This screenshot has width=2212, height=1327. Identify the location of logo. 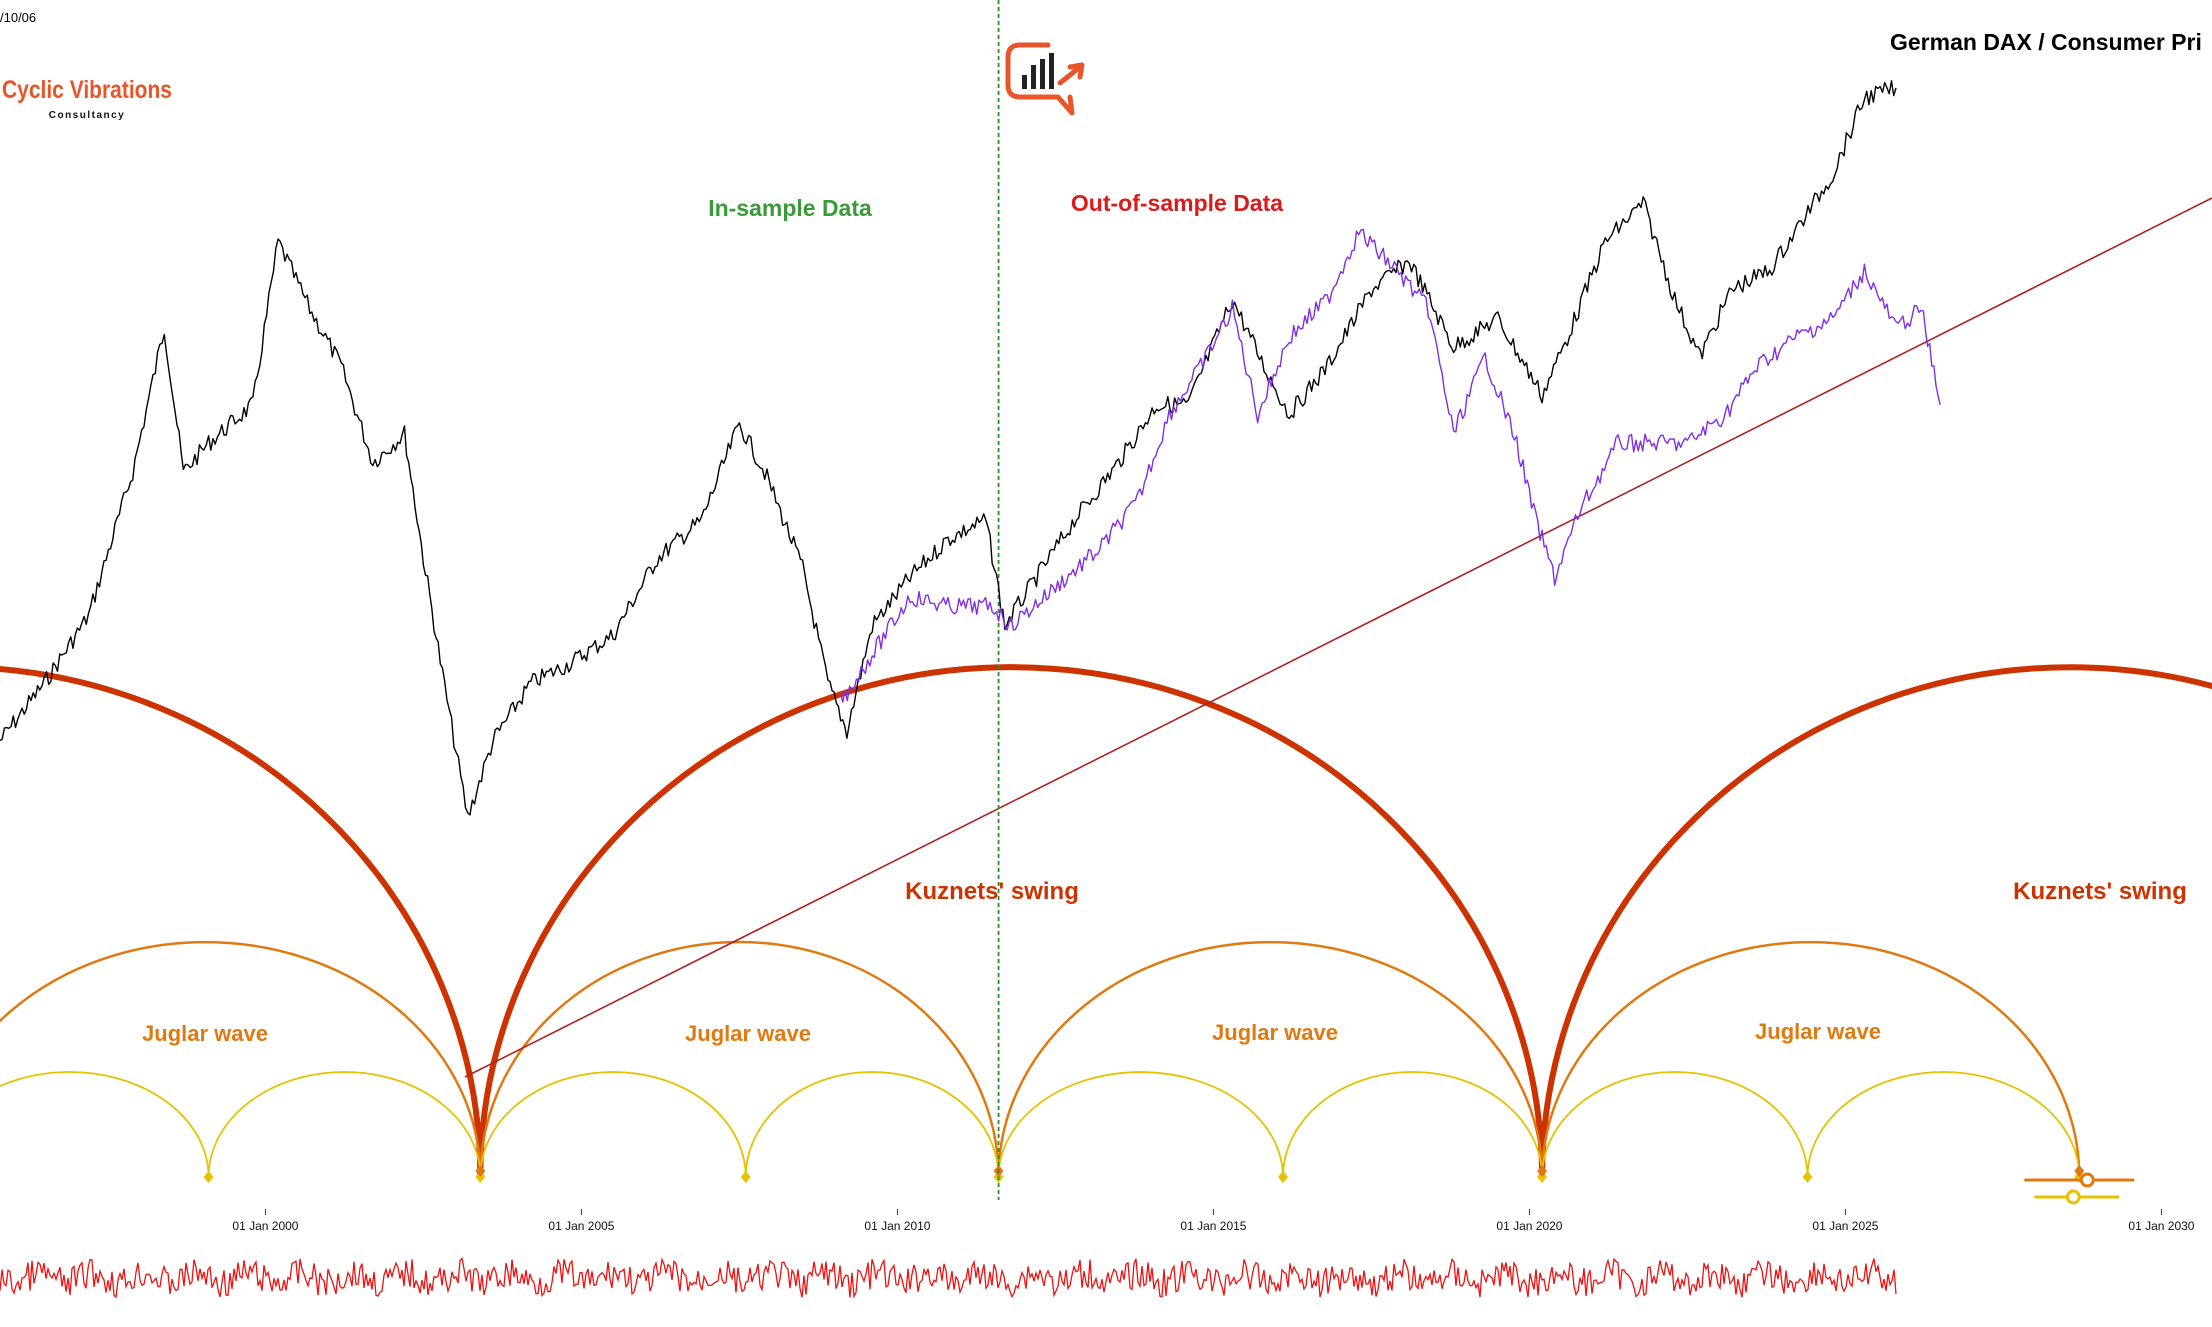
(1045, 79).